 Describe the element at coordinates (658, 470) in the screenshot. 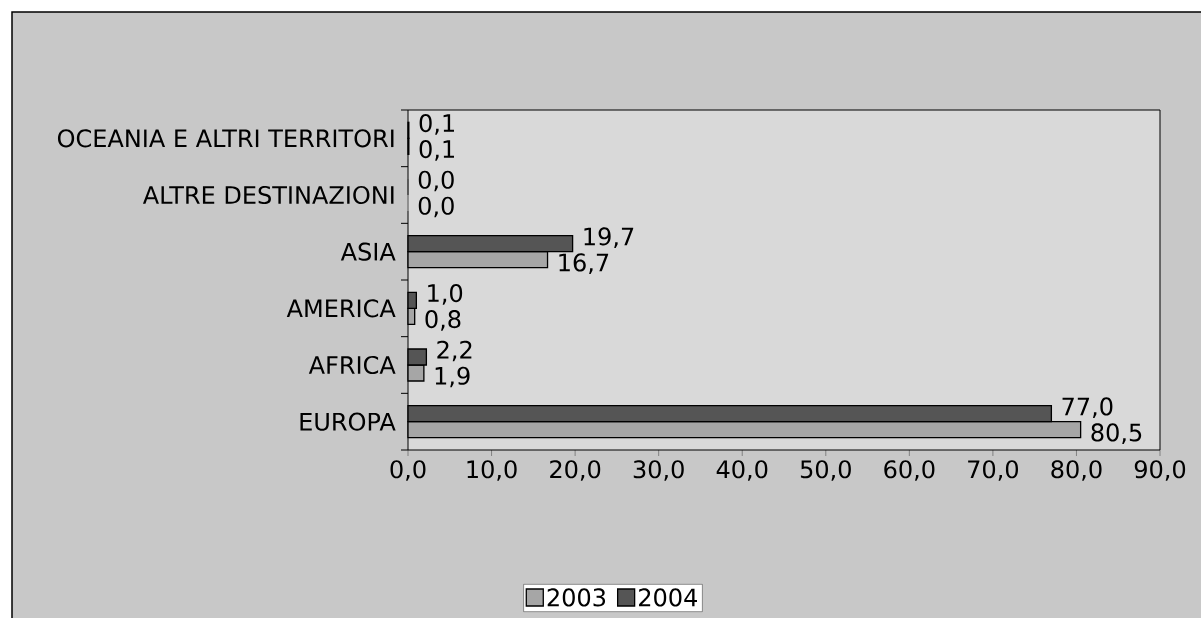

I see `x-tick-label: 30,0` at that location.